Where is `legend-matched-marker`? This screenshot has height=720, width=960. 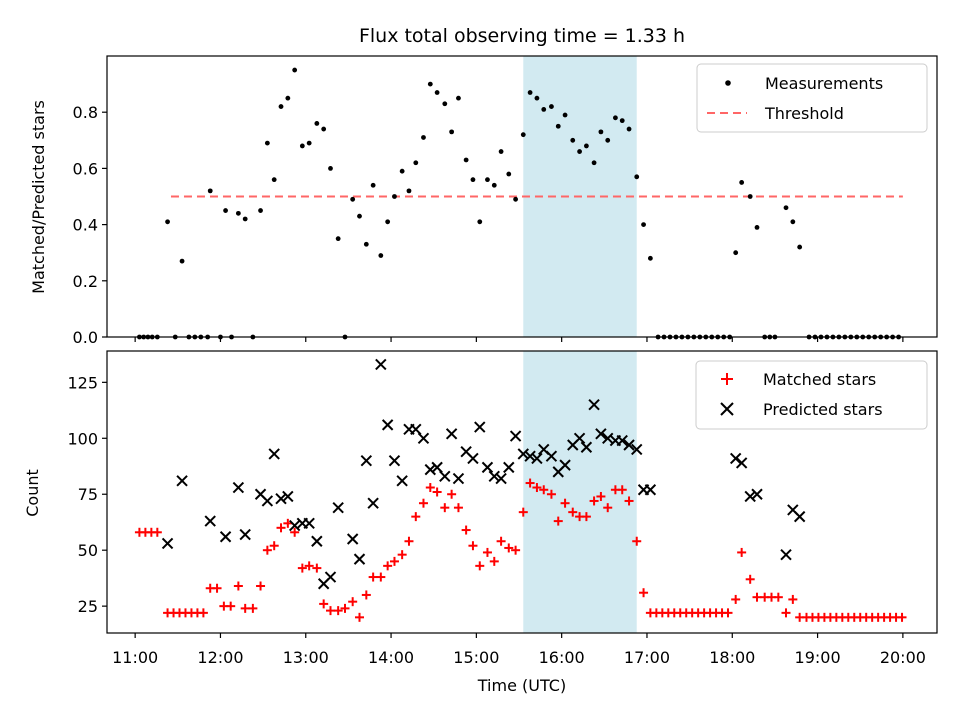
legend-matched-marker is located at coordinates (727, 379).